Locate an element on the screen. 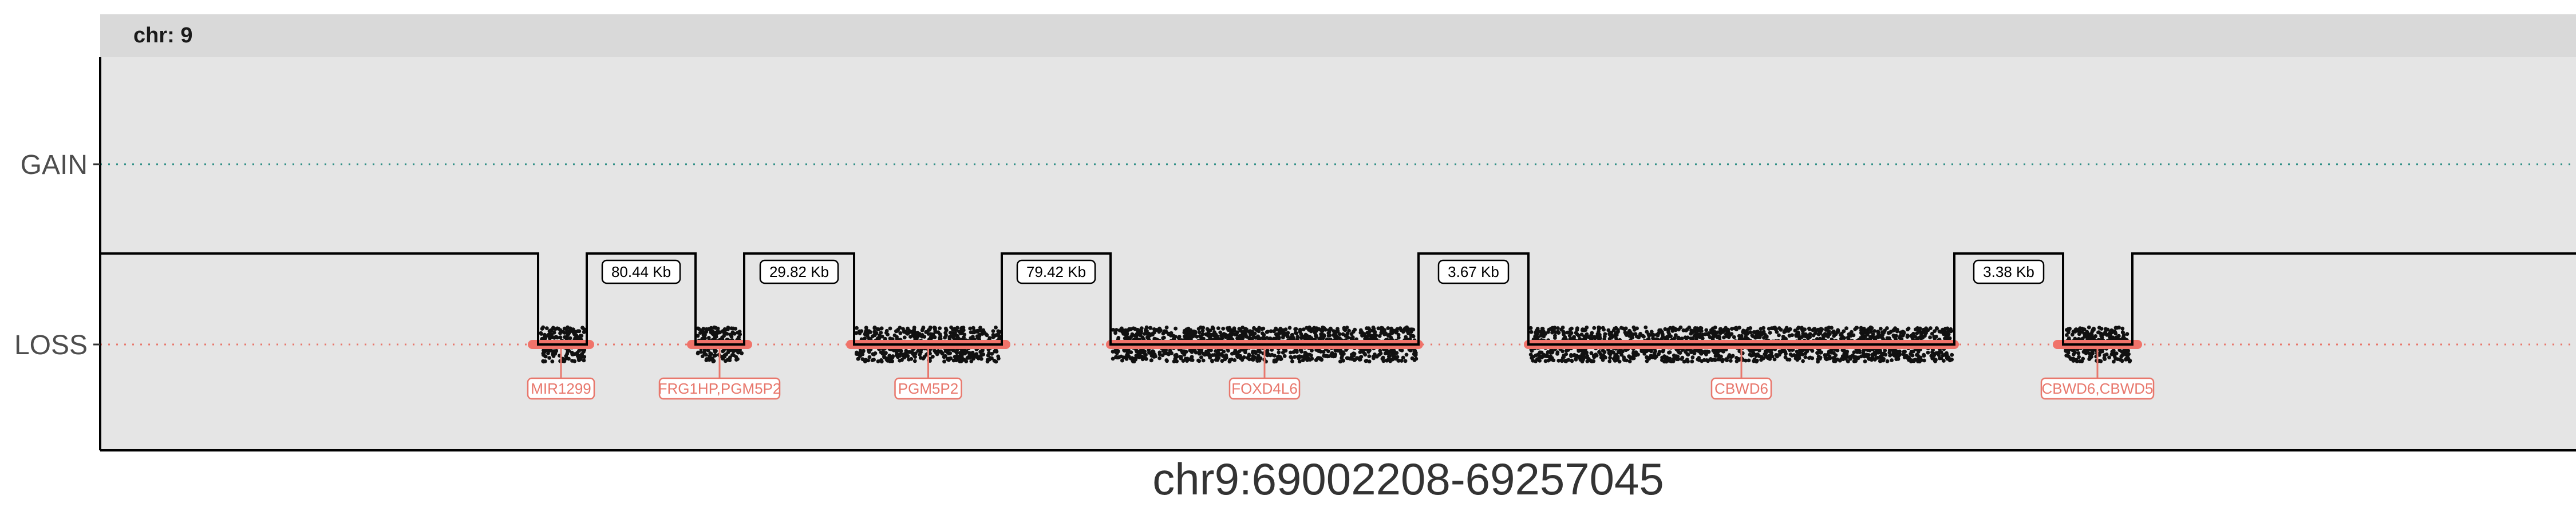 This screenshot has width=2576, height=515. gap-label-1: 80.44 Kb is located at coordinates (641, 271).